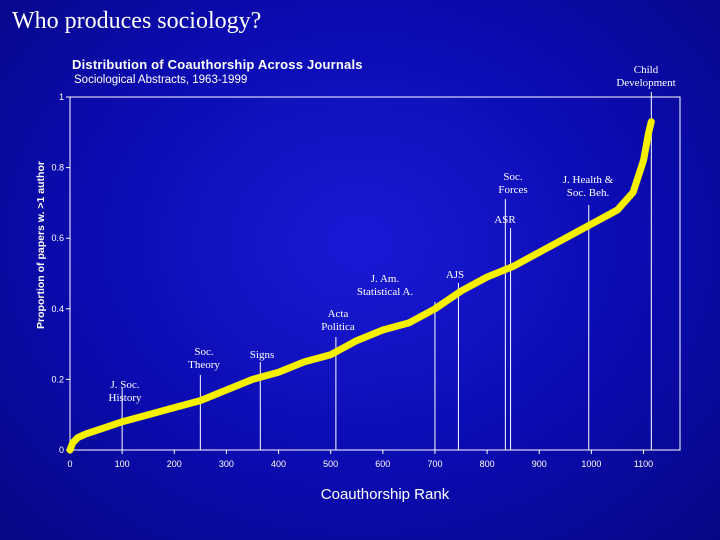  I want to click on annotation-label: J. Am. Statistical A., so click(385, 285).